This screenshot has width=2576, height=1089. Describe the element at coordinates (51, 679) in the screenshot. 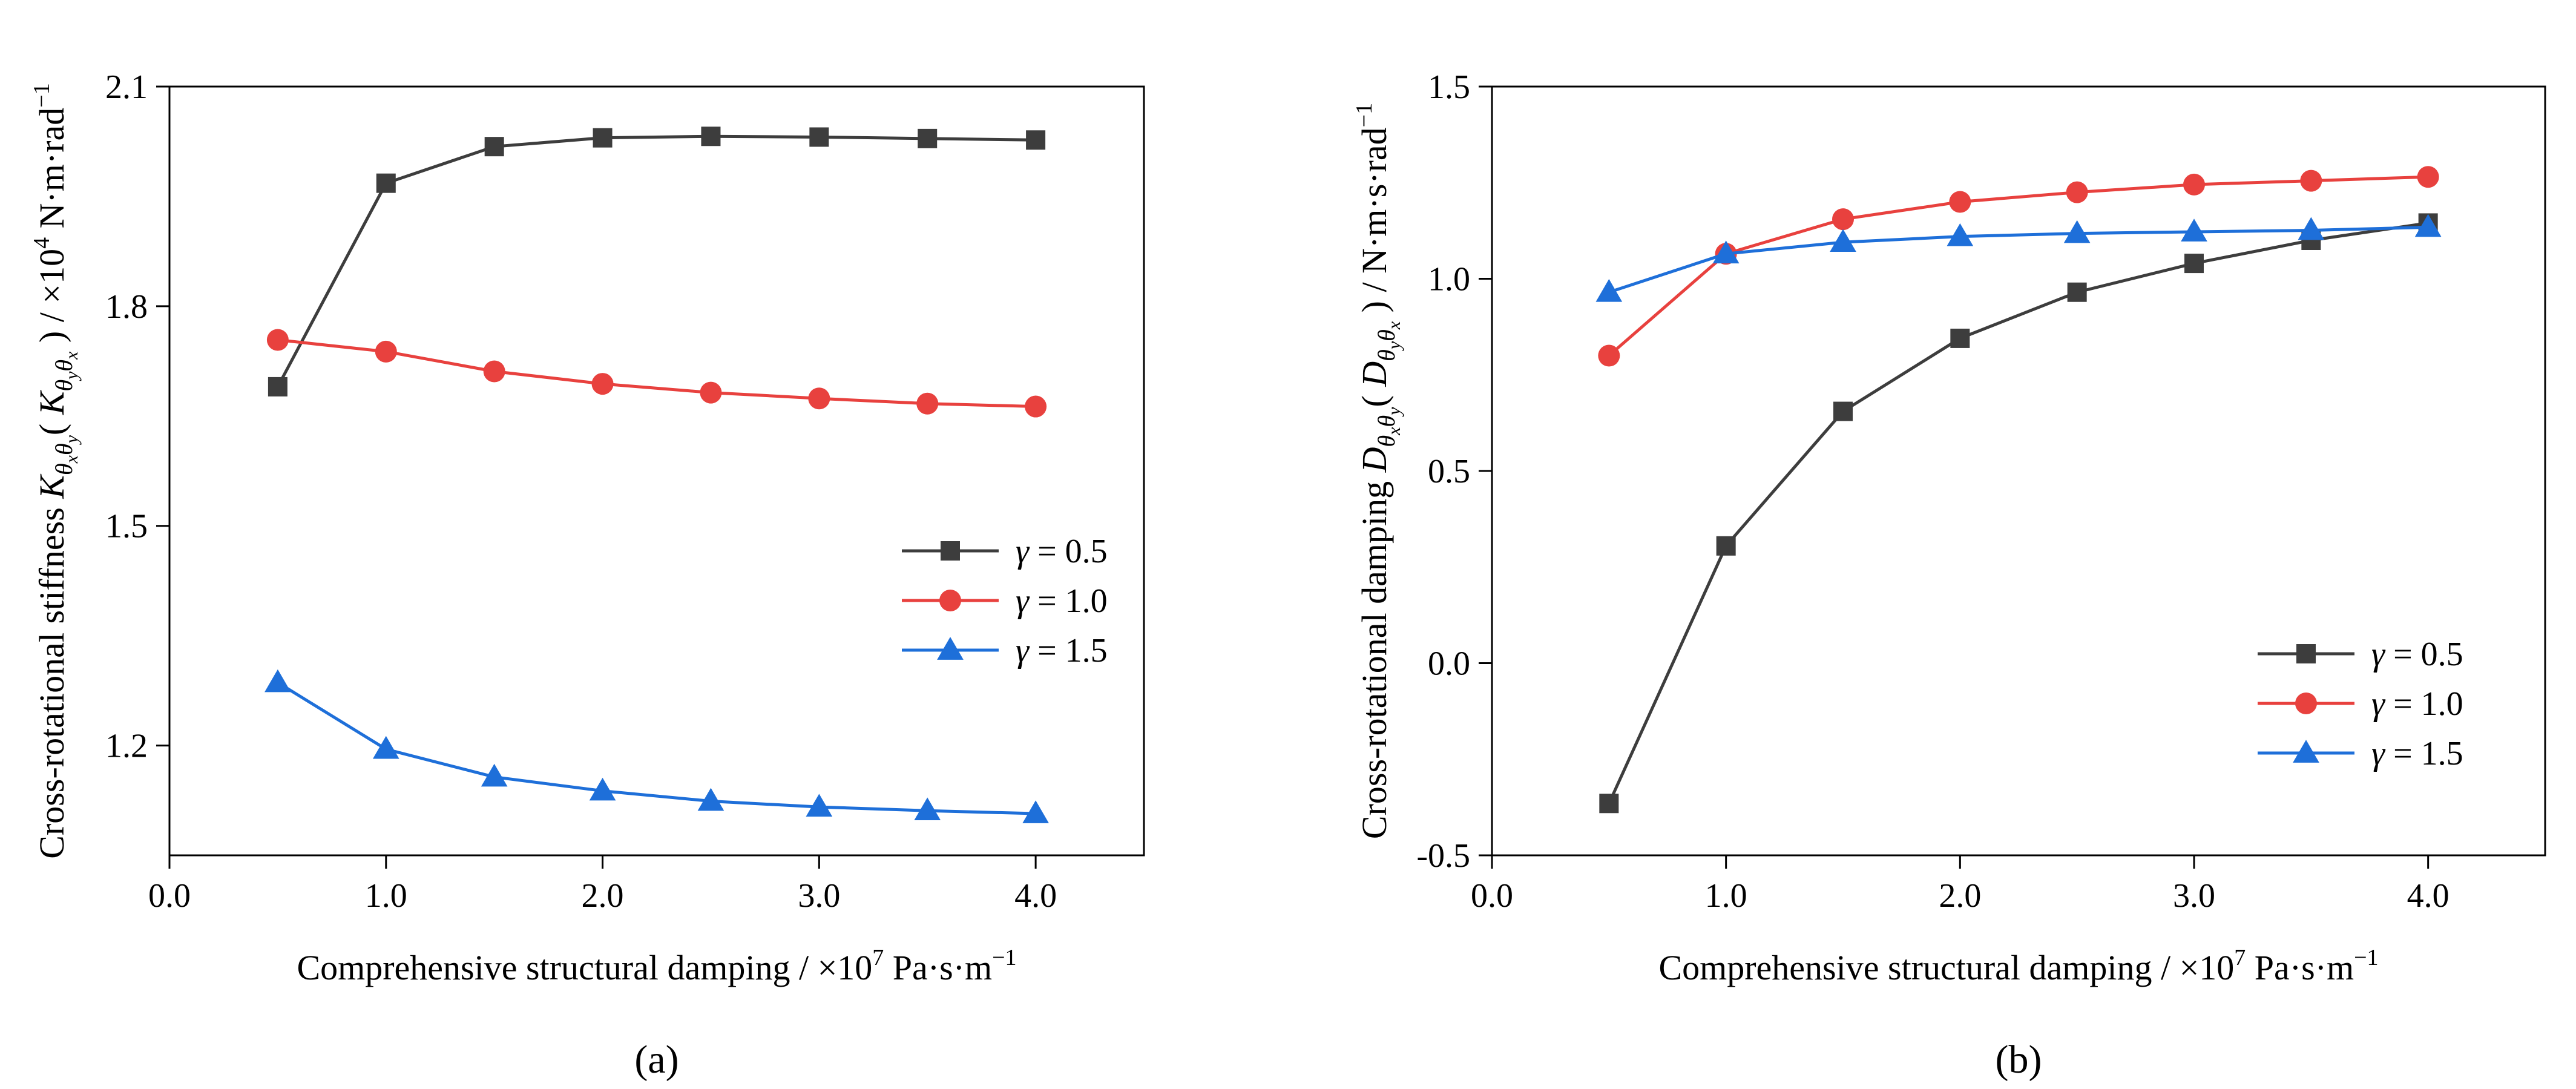

I see `y-axis-label-text: Cross-rotational stiffness` at that location.